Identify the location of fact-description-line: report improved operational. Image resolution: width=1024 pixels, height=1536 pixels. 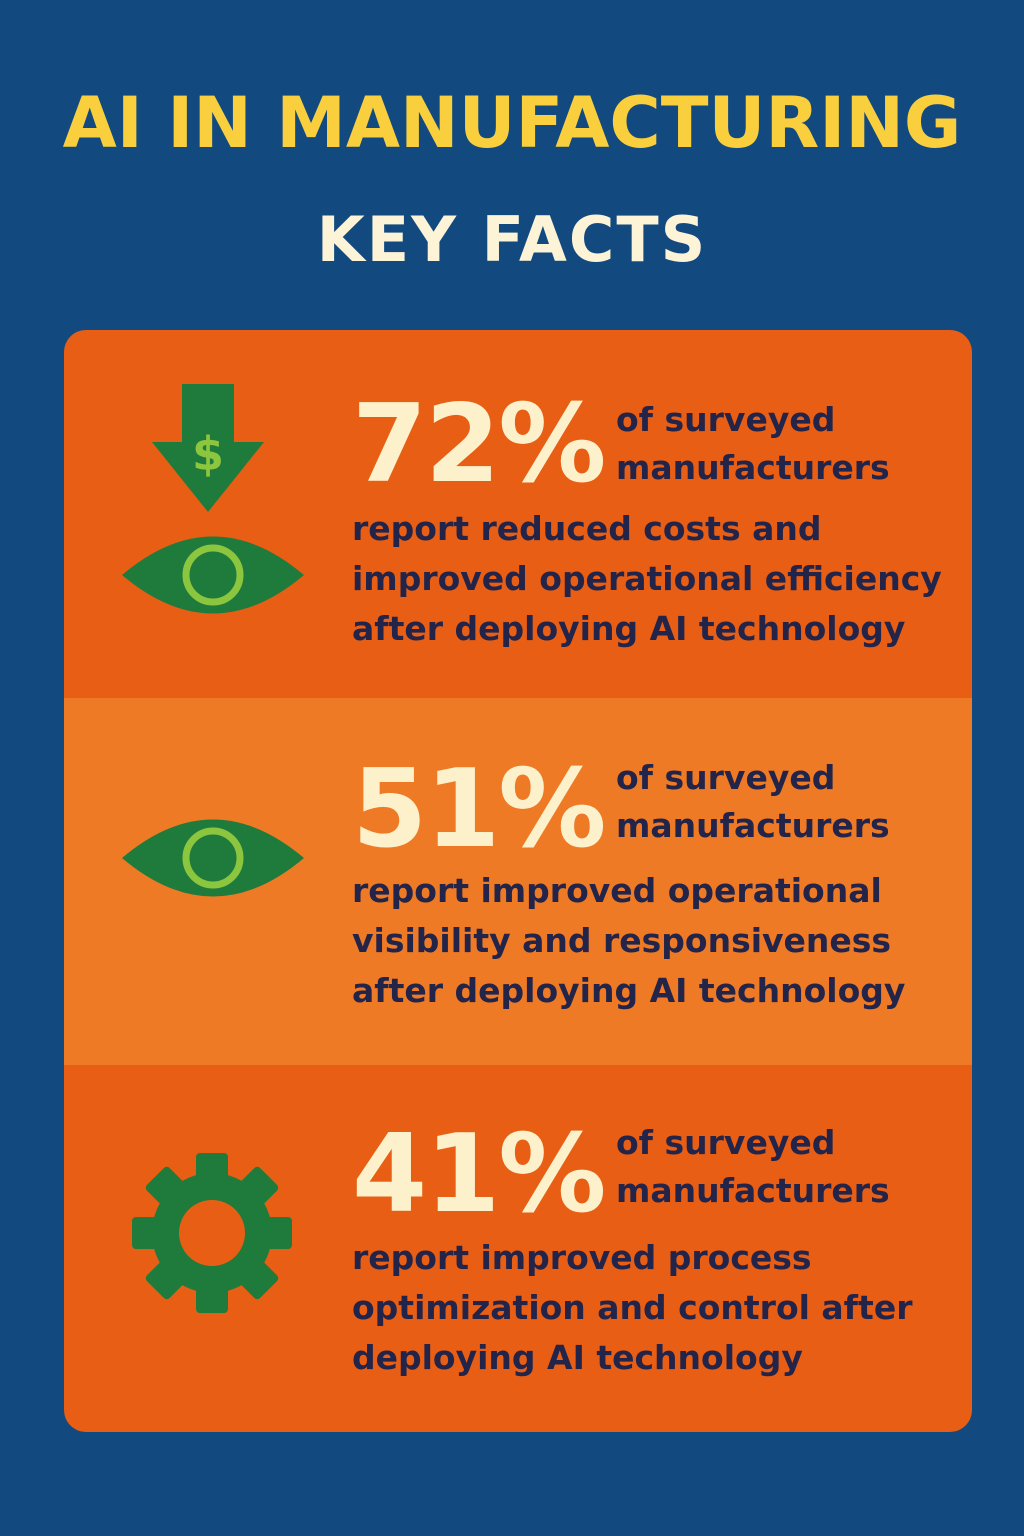
(617, 890).